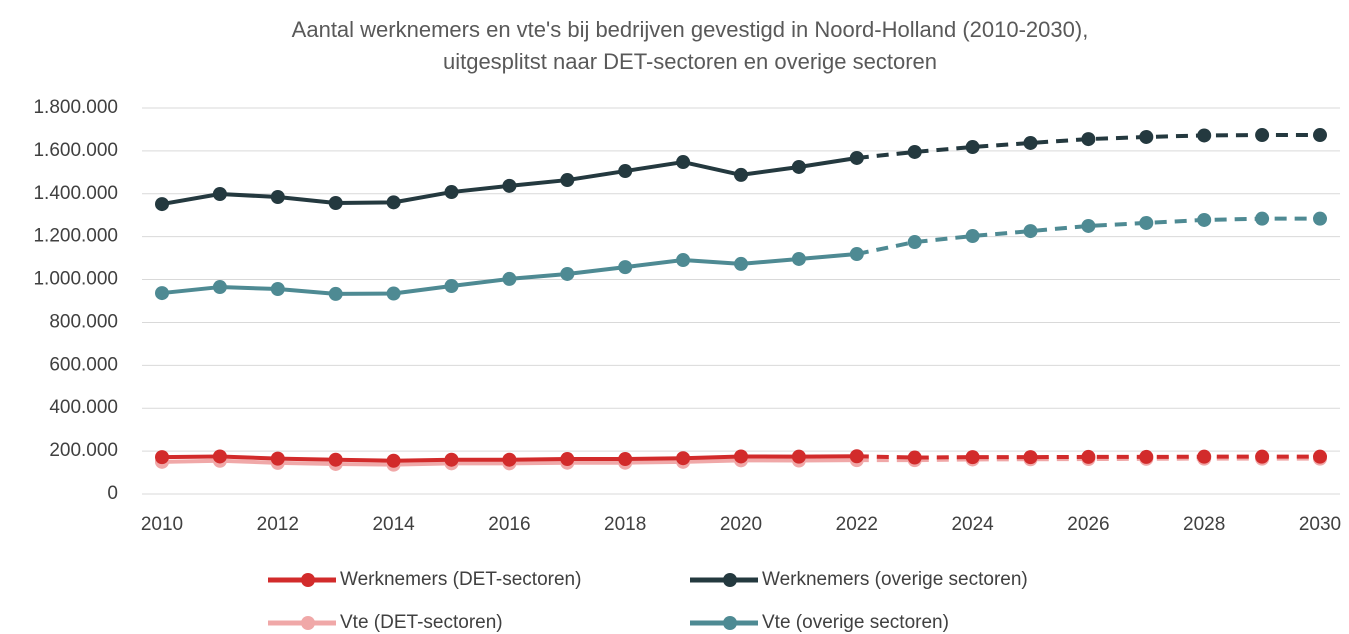 This screenshot has width=1349, height=634. What do you see at coordinates (855, 622) in the screenshot?
I see `legend-label: Vte (overige sectoren)` at bounding box center [855, 622].